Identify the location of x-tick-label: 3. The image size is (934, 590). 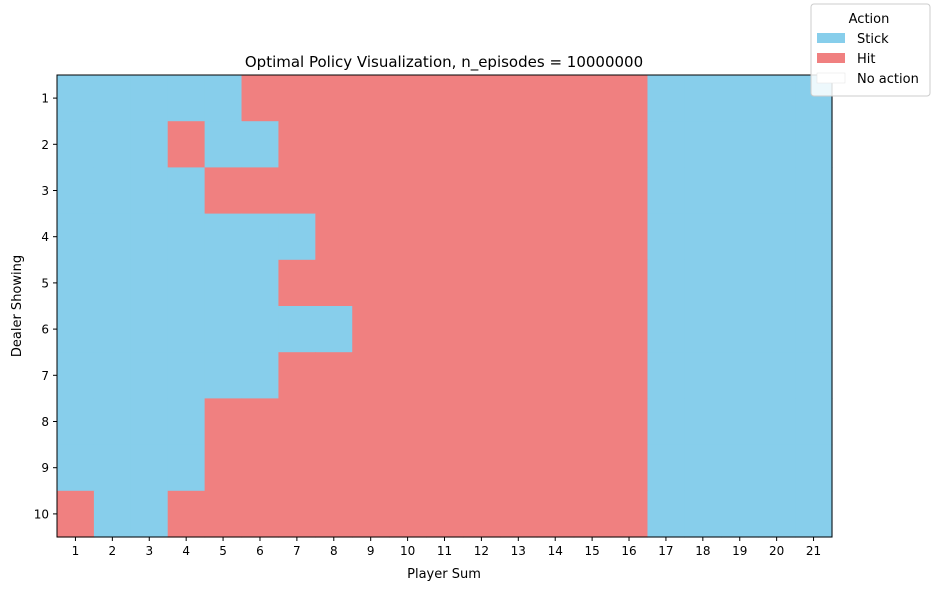
(149, 551).